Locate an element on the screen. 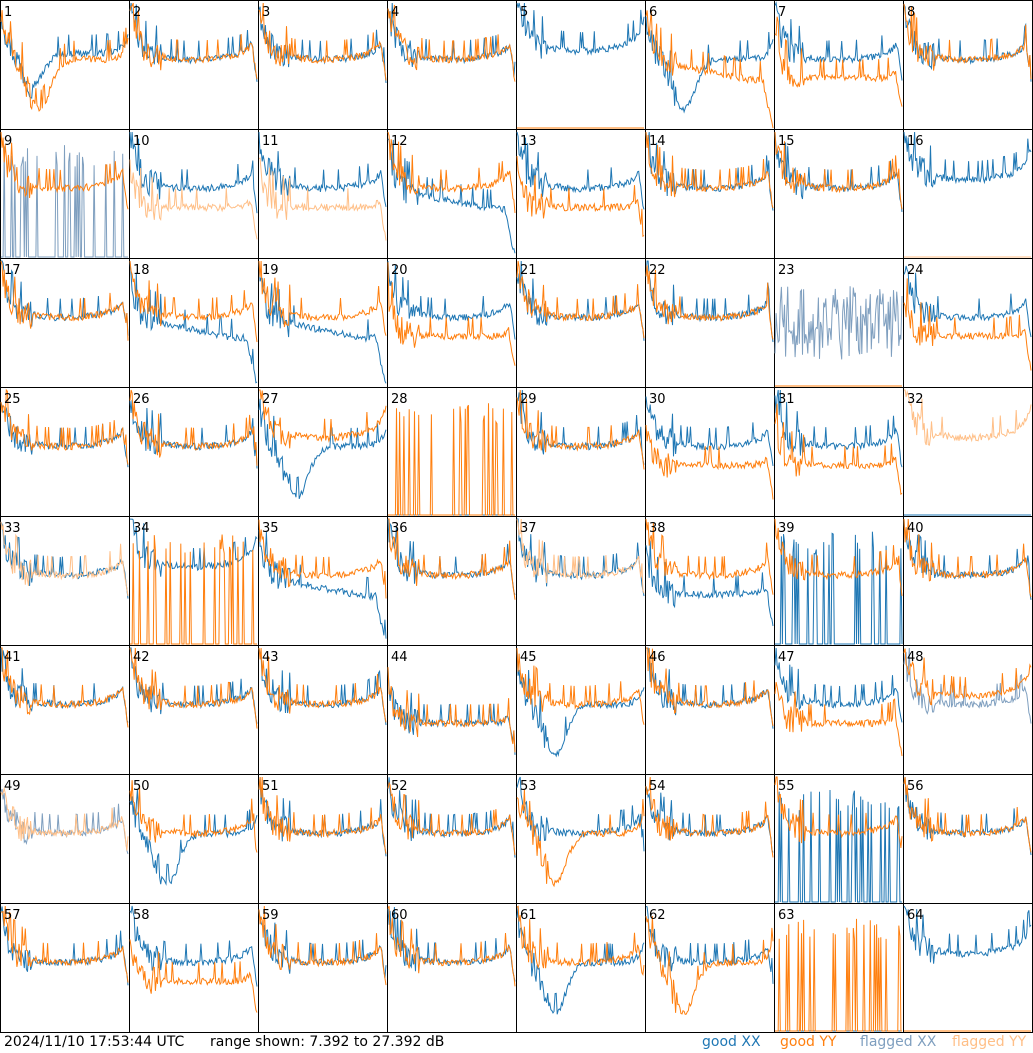 Image resolution: width=1033 pixels, height=1053 pixels. panel-11: 11 is located at coordinates (323, 194).